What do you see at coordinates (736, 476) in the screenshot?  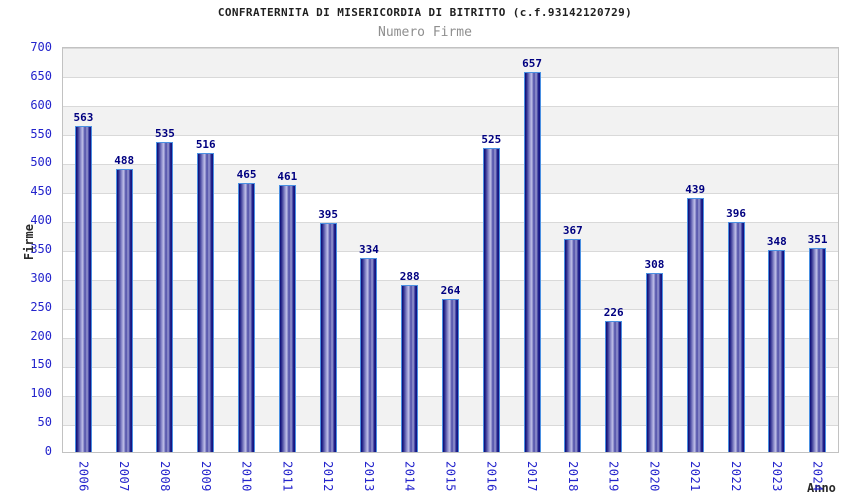 I see `x-tick-label-2022: 2022` at bounding box center [736, 476].